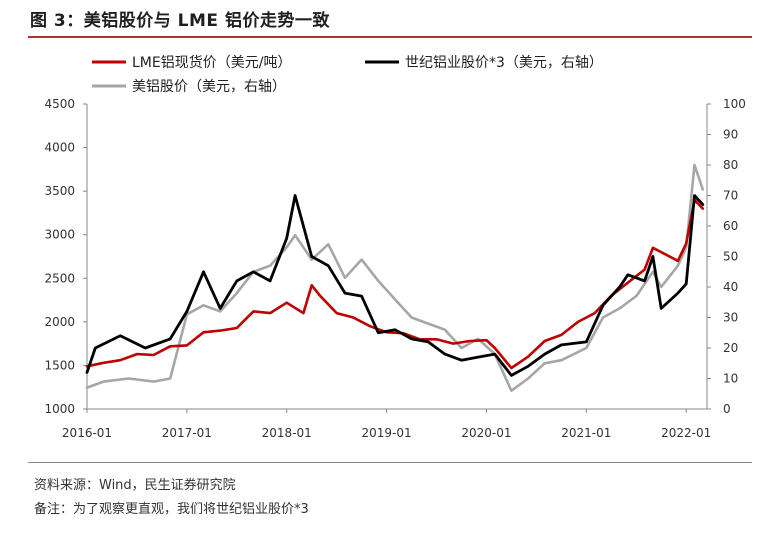  I want to click on x-tick-label: 2016-01, so click(87, 433).